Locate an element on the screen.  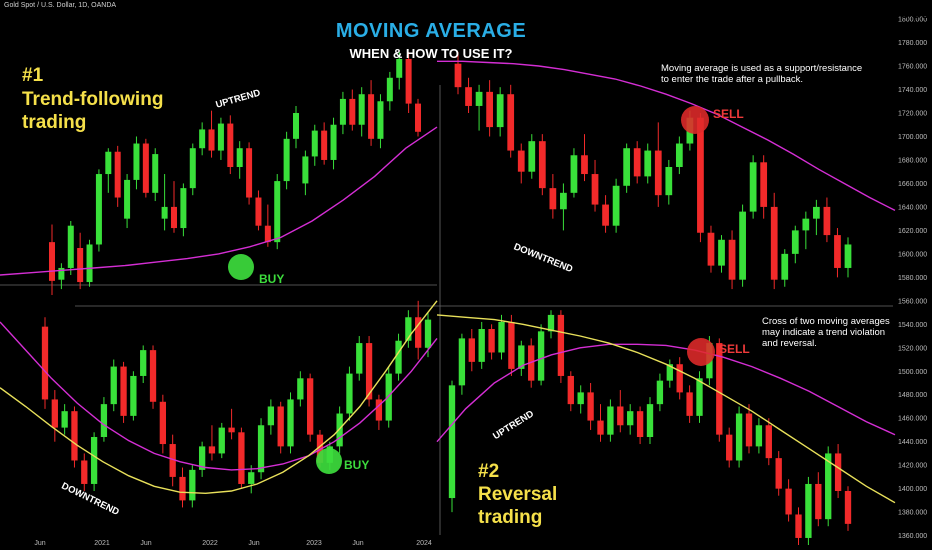
y-tick-label: 1360.000 is located at coordinates (912, 536).